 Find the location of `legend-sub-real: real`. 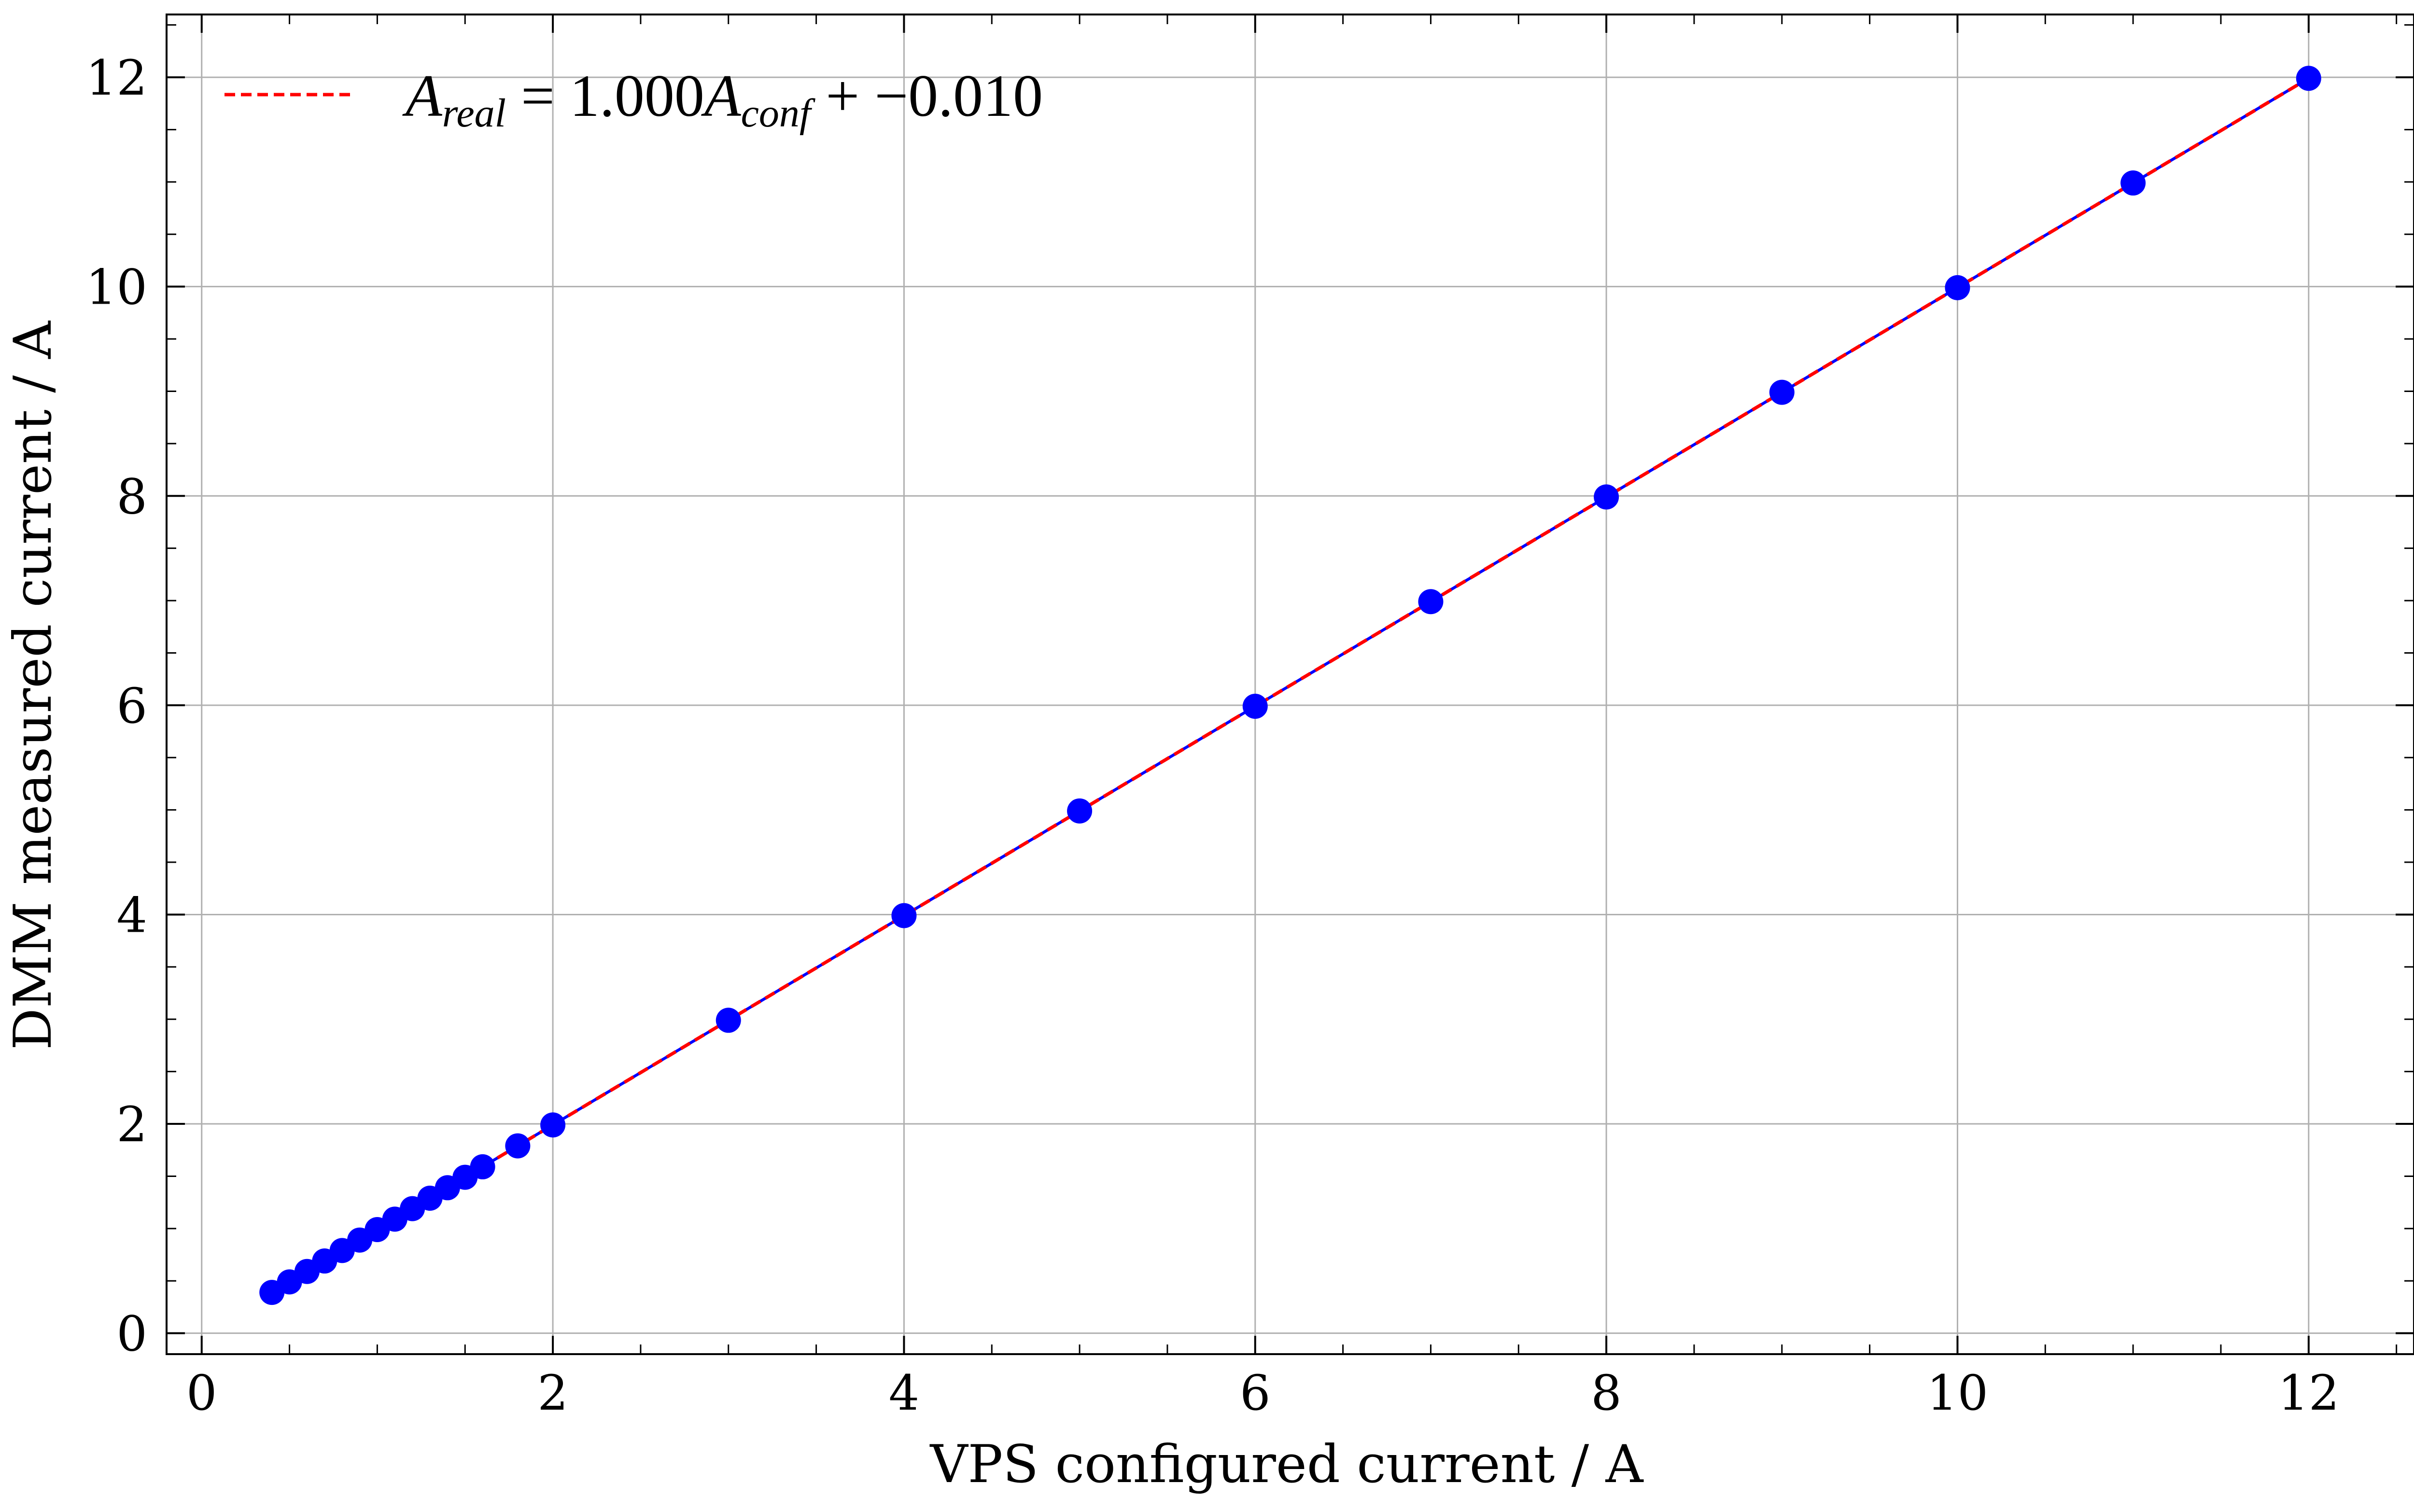

legend-sub-real: real is located at coordinates (474, 114).